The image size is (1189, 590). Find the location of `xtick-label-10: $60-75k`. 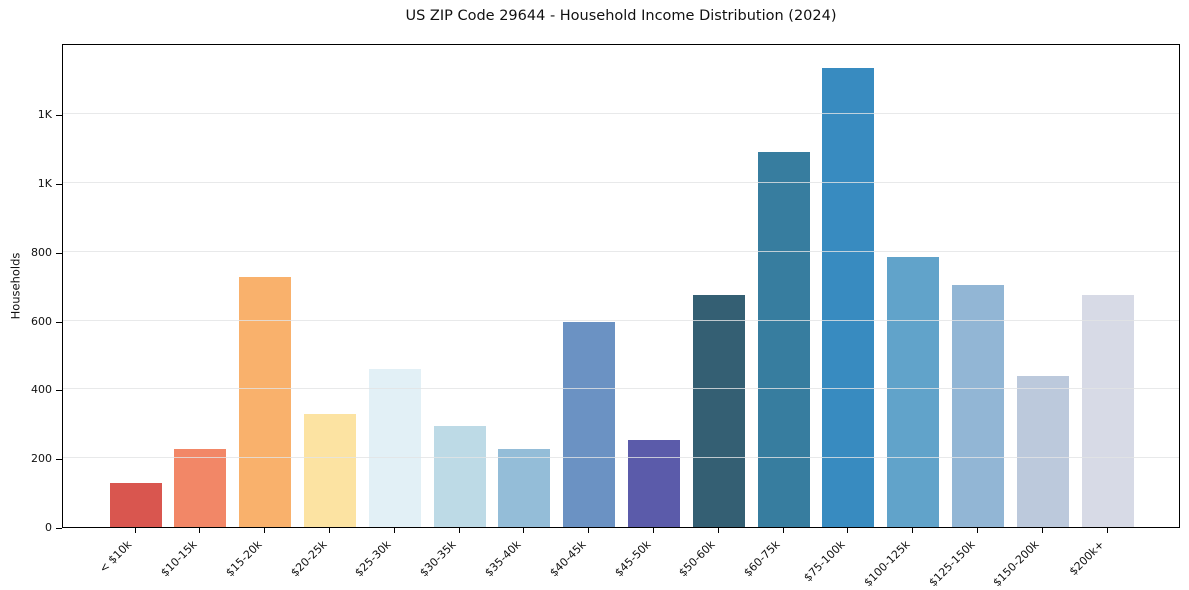

xtick-label-10: $60-75k is located at coordinates (762, 559).